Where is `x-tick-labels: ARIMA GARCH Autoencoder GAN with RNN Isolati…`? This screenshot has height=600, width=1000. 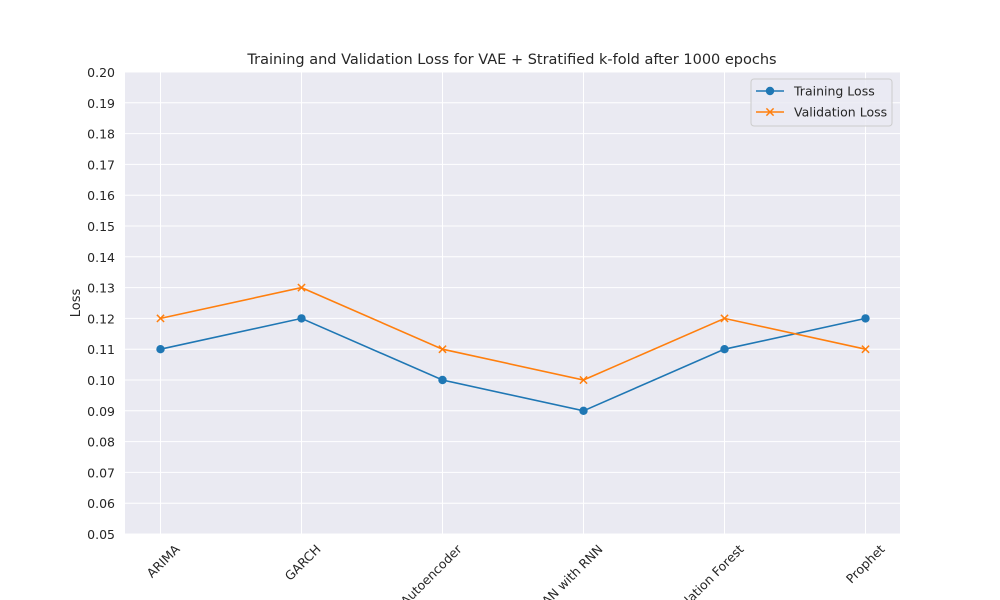 x-tick-labels: ARIMA GARCH Autoencoder GAN with RNN Isolati… is located at coordinates (516, 570).